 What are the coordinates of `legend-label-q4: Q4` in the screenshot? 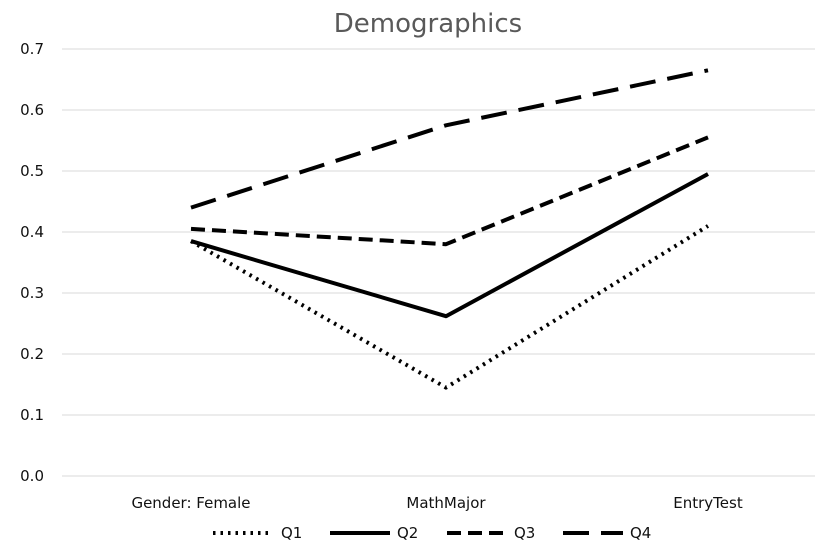 It's located at (640, 533).